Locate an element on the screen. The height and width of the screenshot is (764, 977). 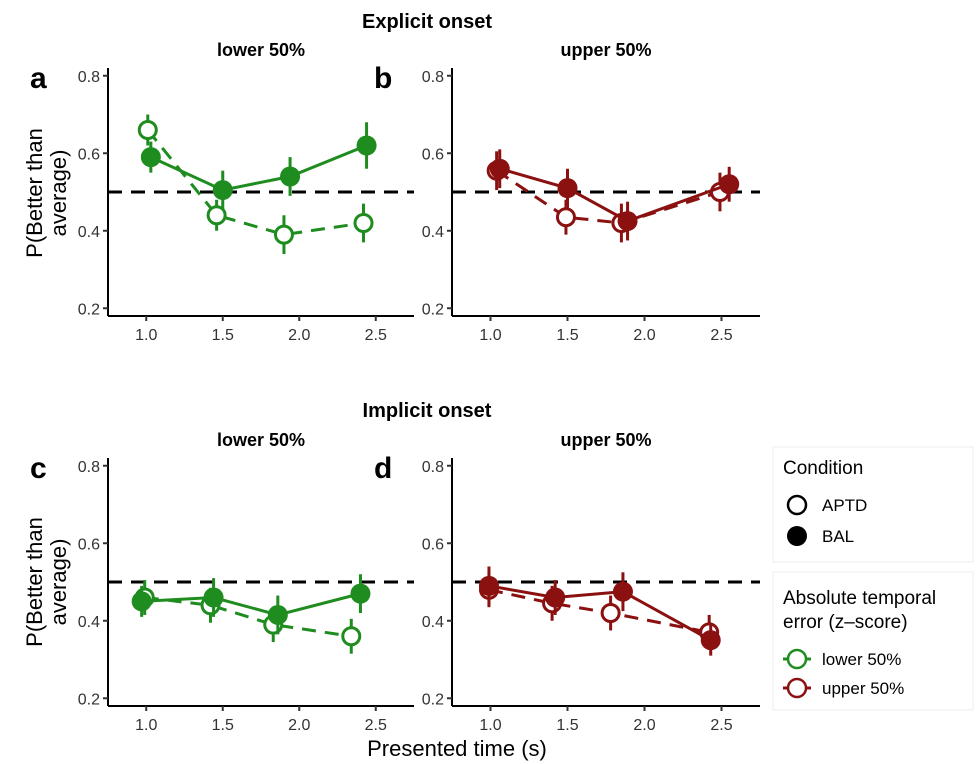
x-tick-label-a: 2.0 is located at coordinates (299, 335).